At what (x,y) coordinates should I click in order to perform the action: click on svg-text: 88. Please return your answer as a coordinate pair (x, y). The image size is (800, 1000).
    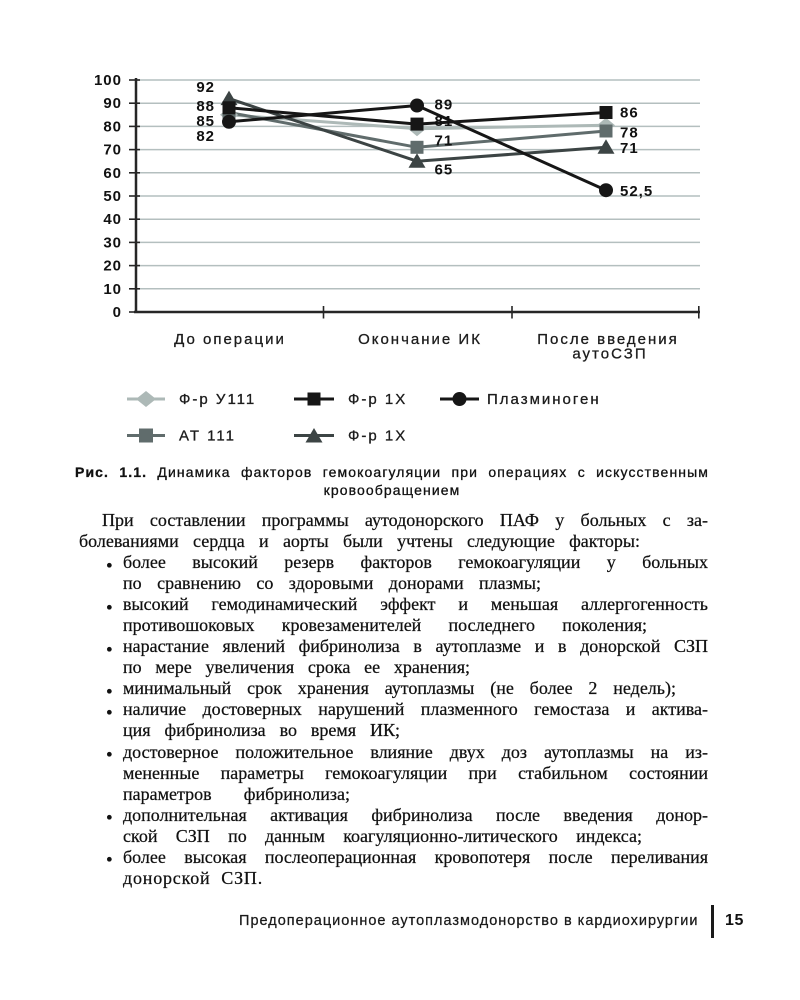
    Looking at the image, I should click on (205, 106).